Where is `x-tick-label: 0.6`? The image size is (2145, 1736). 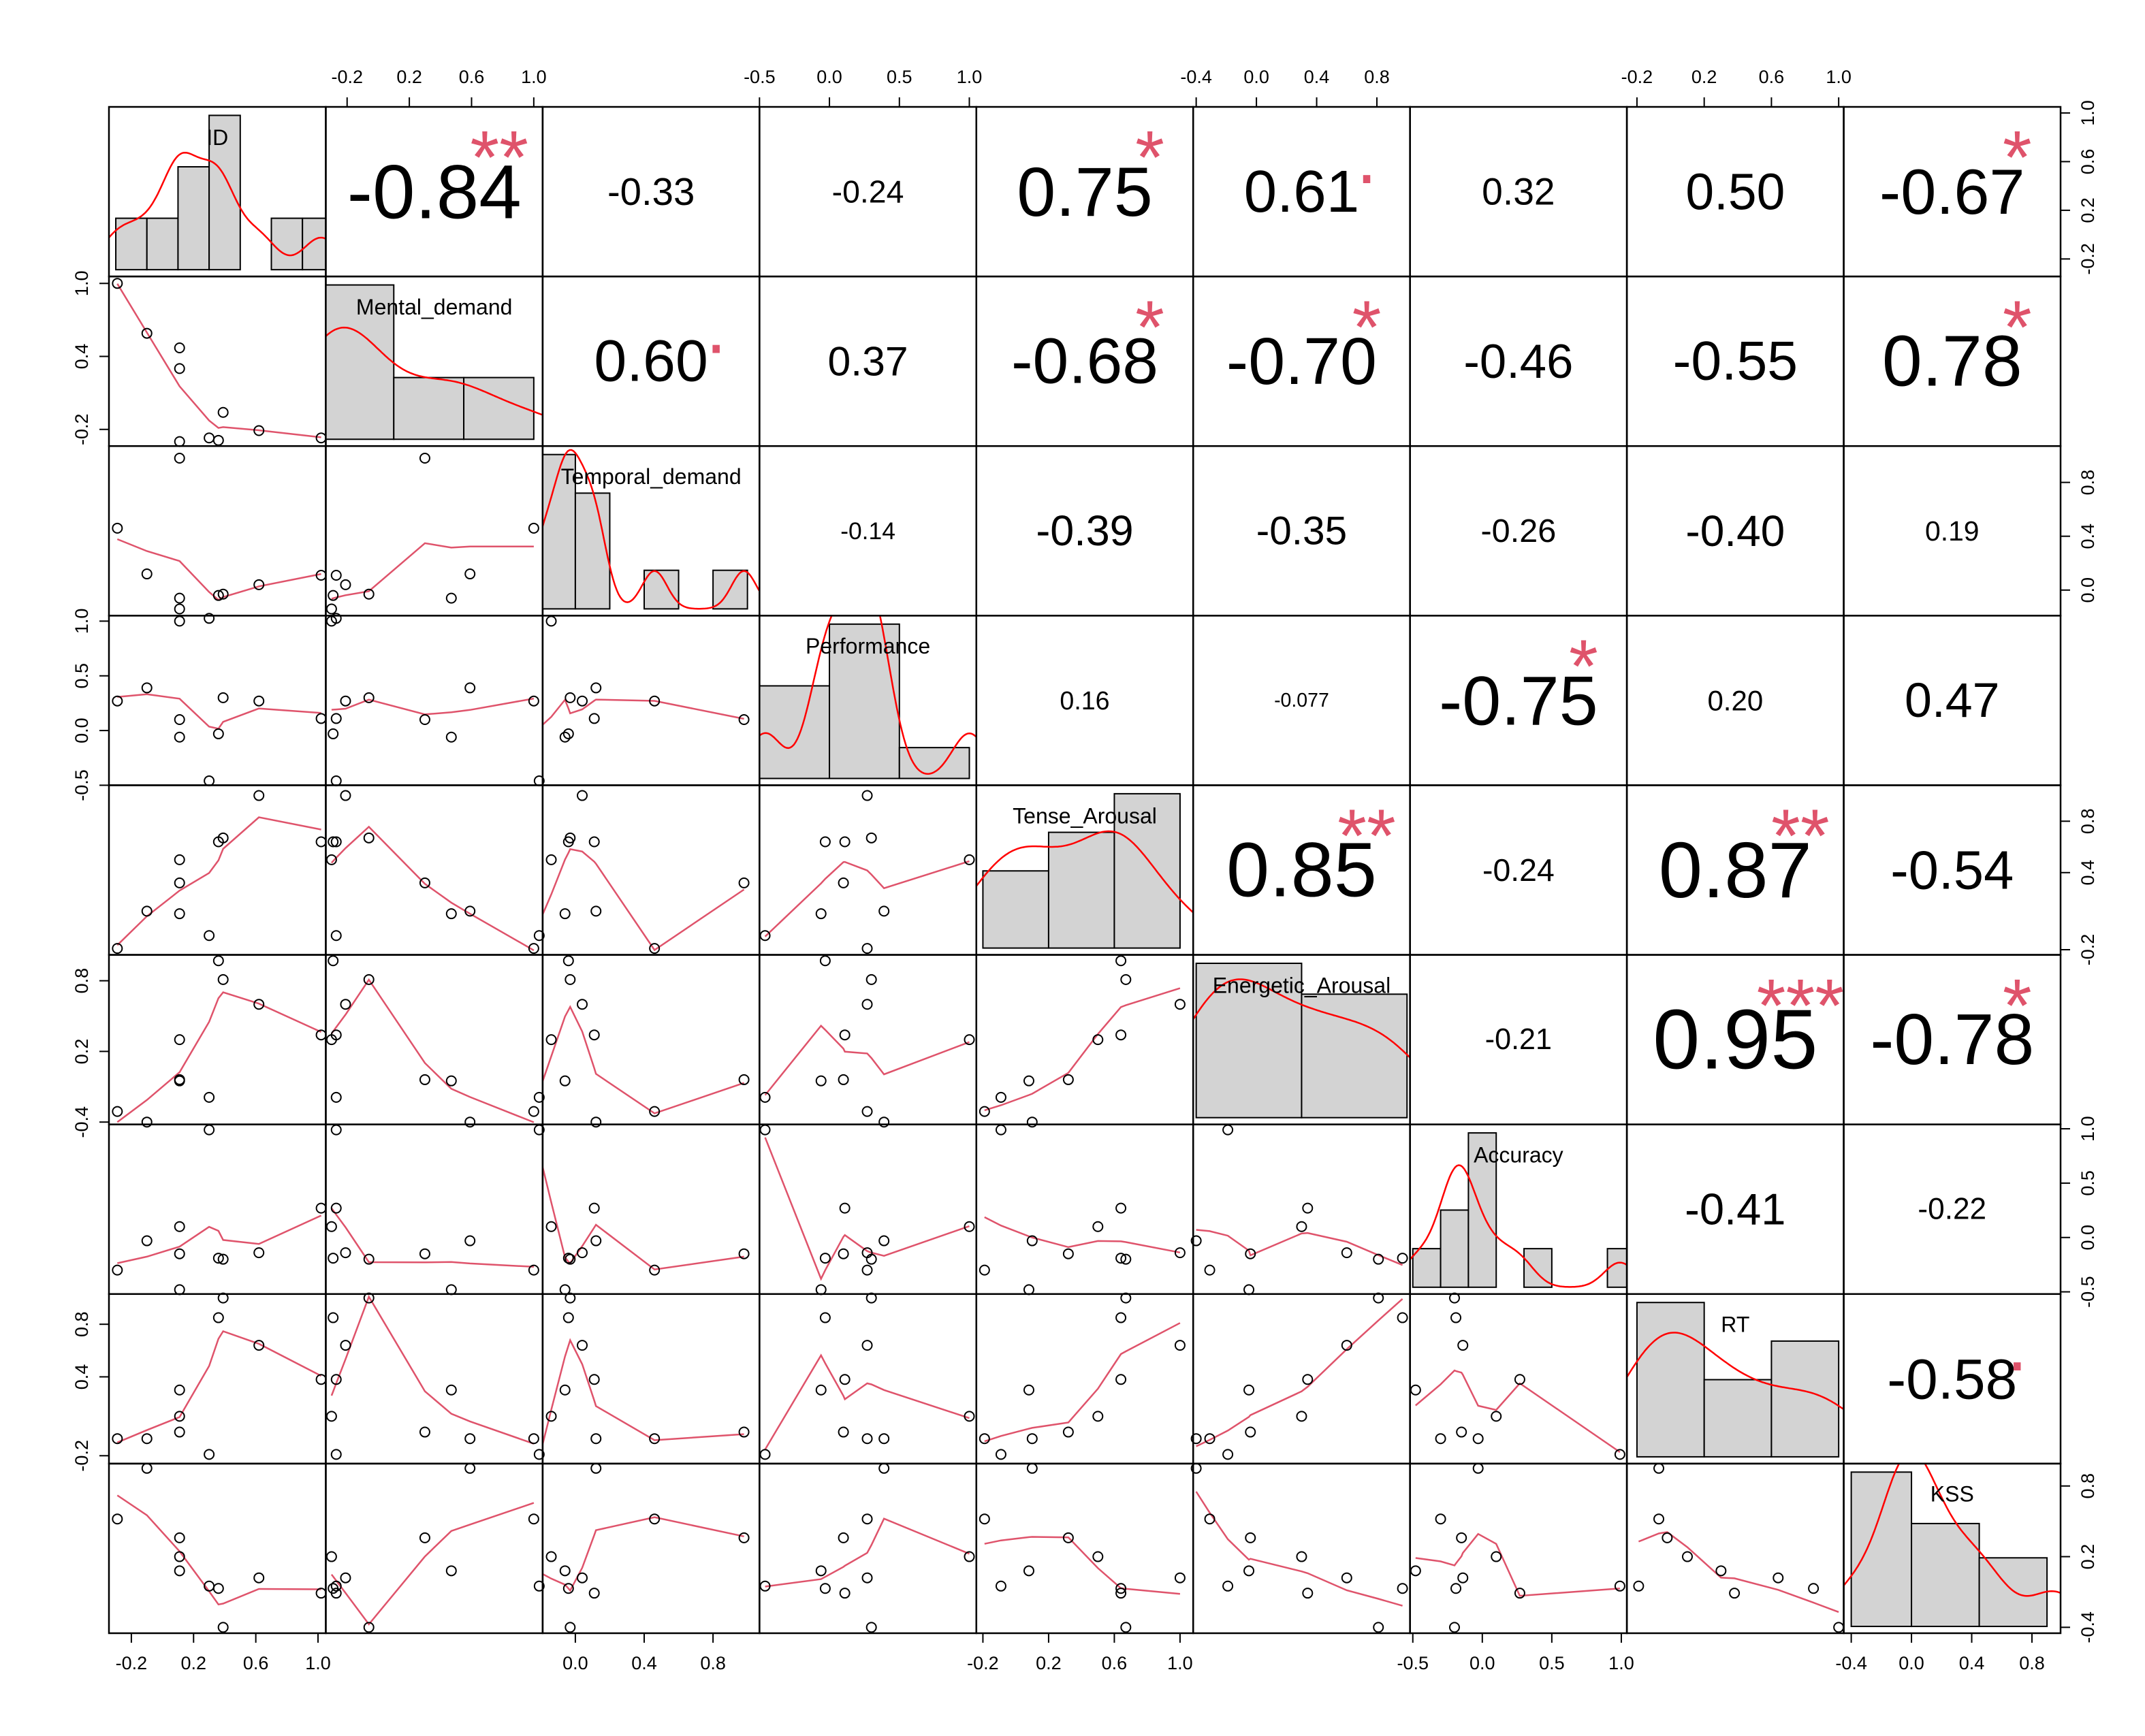 x-tick-label: 0.6 is located at coordinates (256, 1663).